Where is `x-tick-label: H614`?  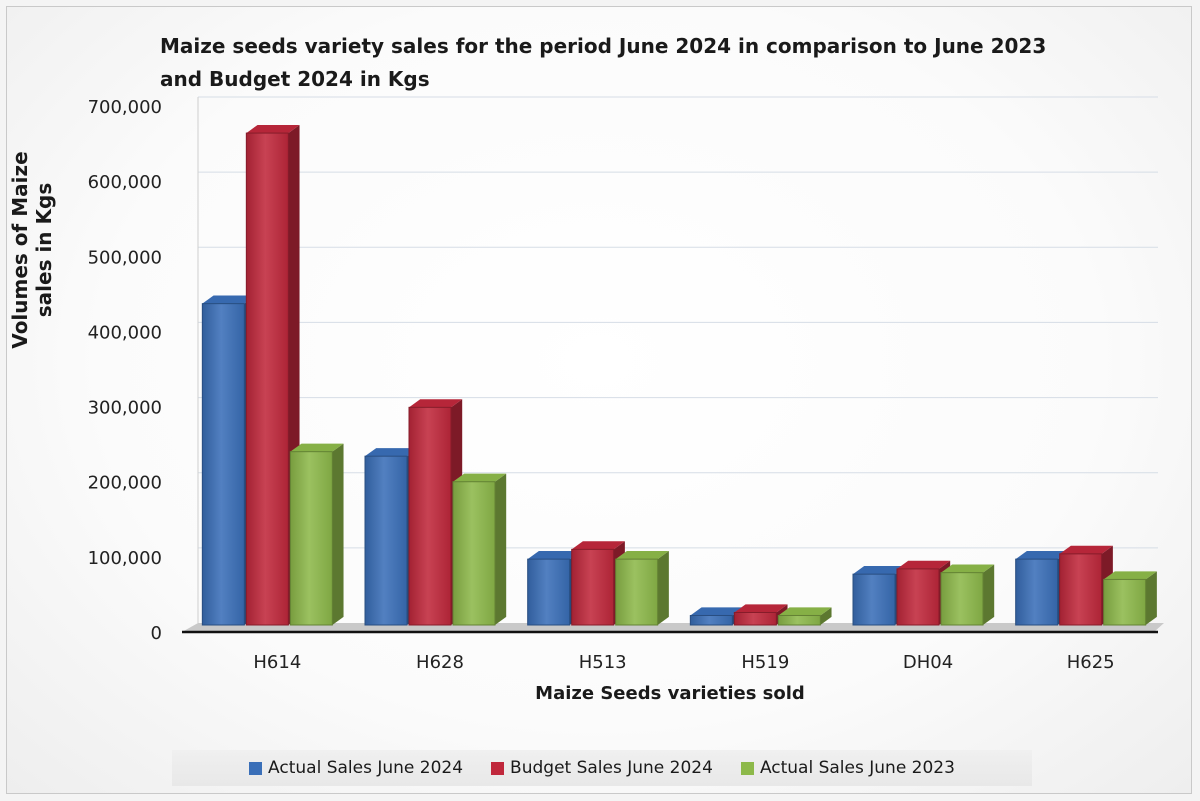
x-tick-label: H614 is located at coordinates (277, 662).